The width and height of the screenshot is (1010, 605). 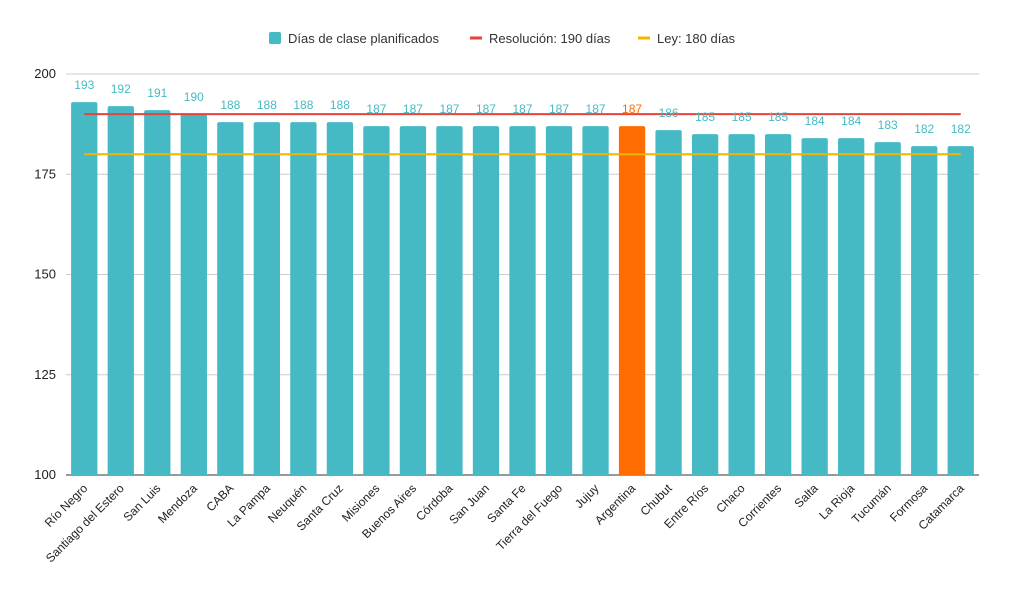 What do you see at coordinates (364, 38) in the screenshot?
I see `legend-label: Días de clase planificados` at bounding box center [364, 38].